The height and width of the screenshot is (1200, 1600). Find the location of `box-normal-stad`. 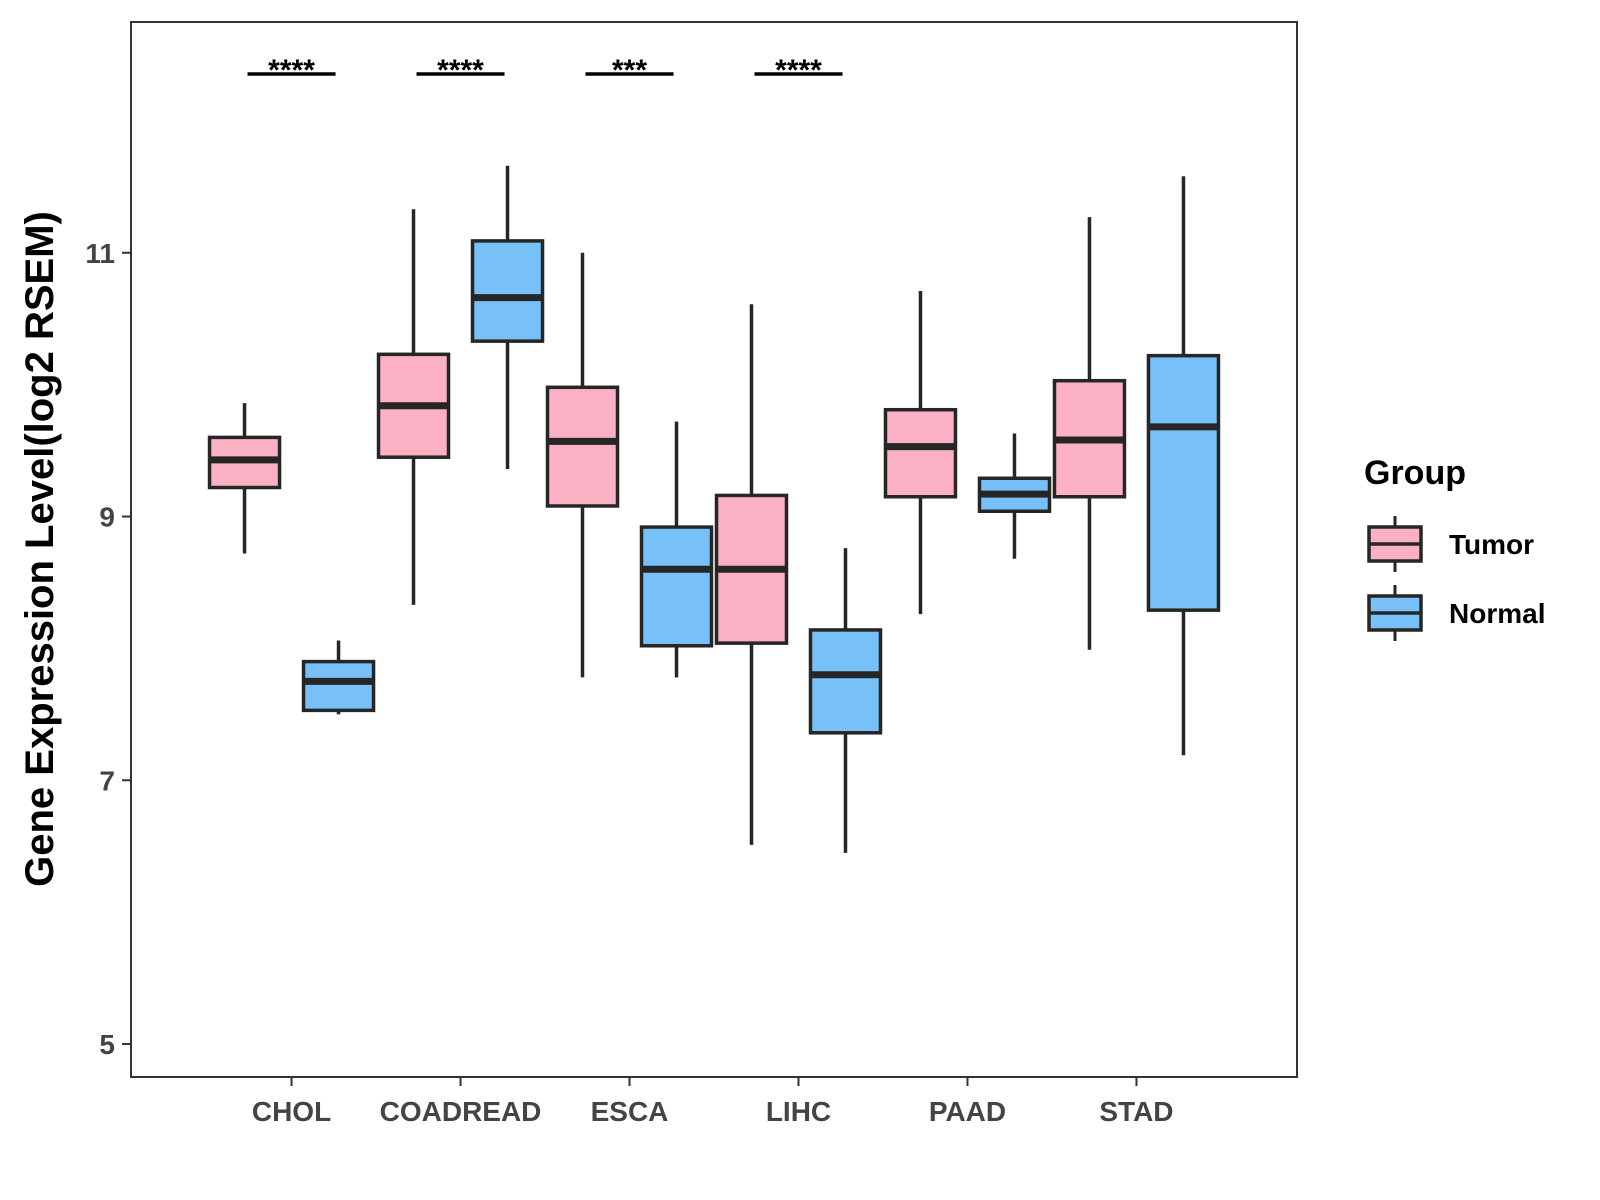

box-normal-stad is located at coordinates (1183, 466).